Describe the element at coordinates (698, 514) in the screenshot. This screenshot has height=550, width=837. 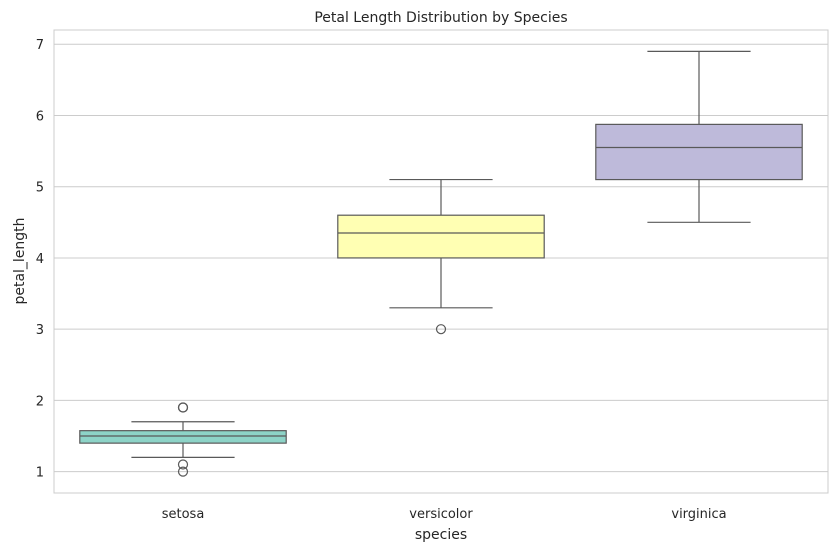
I see `x-tick-label: virginica` at that location.